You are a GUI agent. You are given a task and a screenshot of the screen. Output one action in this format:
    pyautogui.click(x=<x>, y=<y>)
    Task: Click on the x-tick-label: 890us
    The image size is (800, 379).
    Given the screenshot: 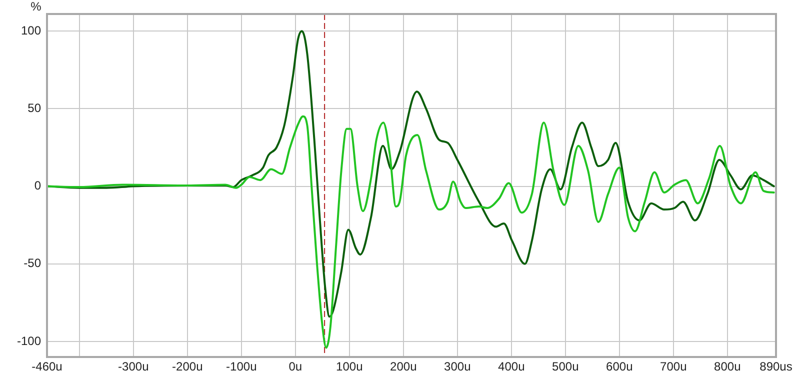 What is the action you would take?
    pyautogui.click(x=776, y=367)
    